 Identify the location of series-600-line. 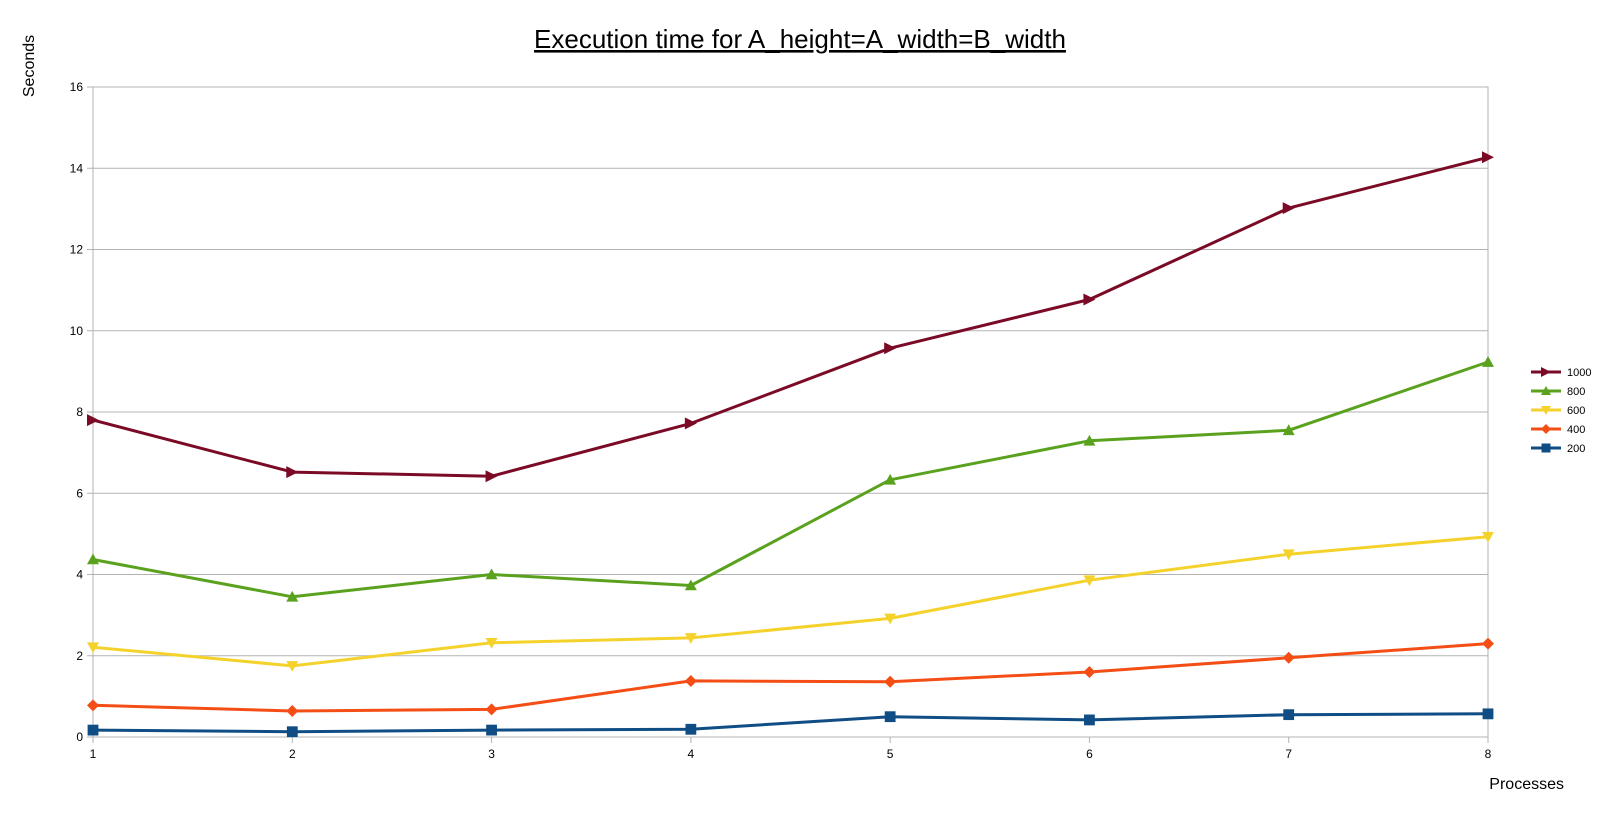
(790, 601).